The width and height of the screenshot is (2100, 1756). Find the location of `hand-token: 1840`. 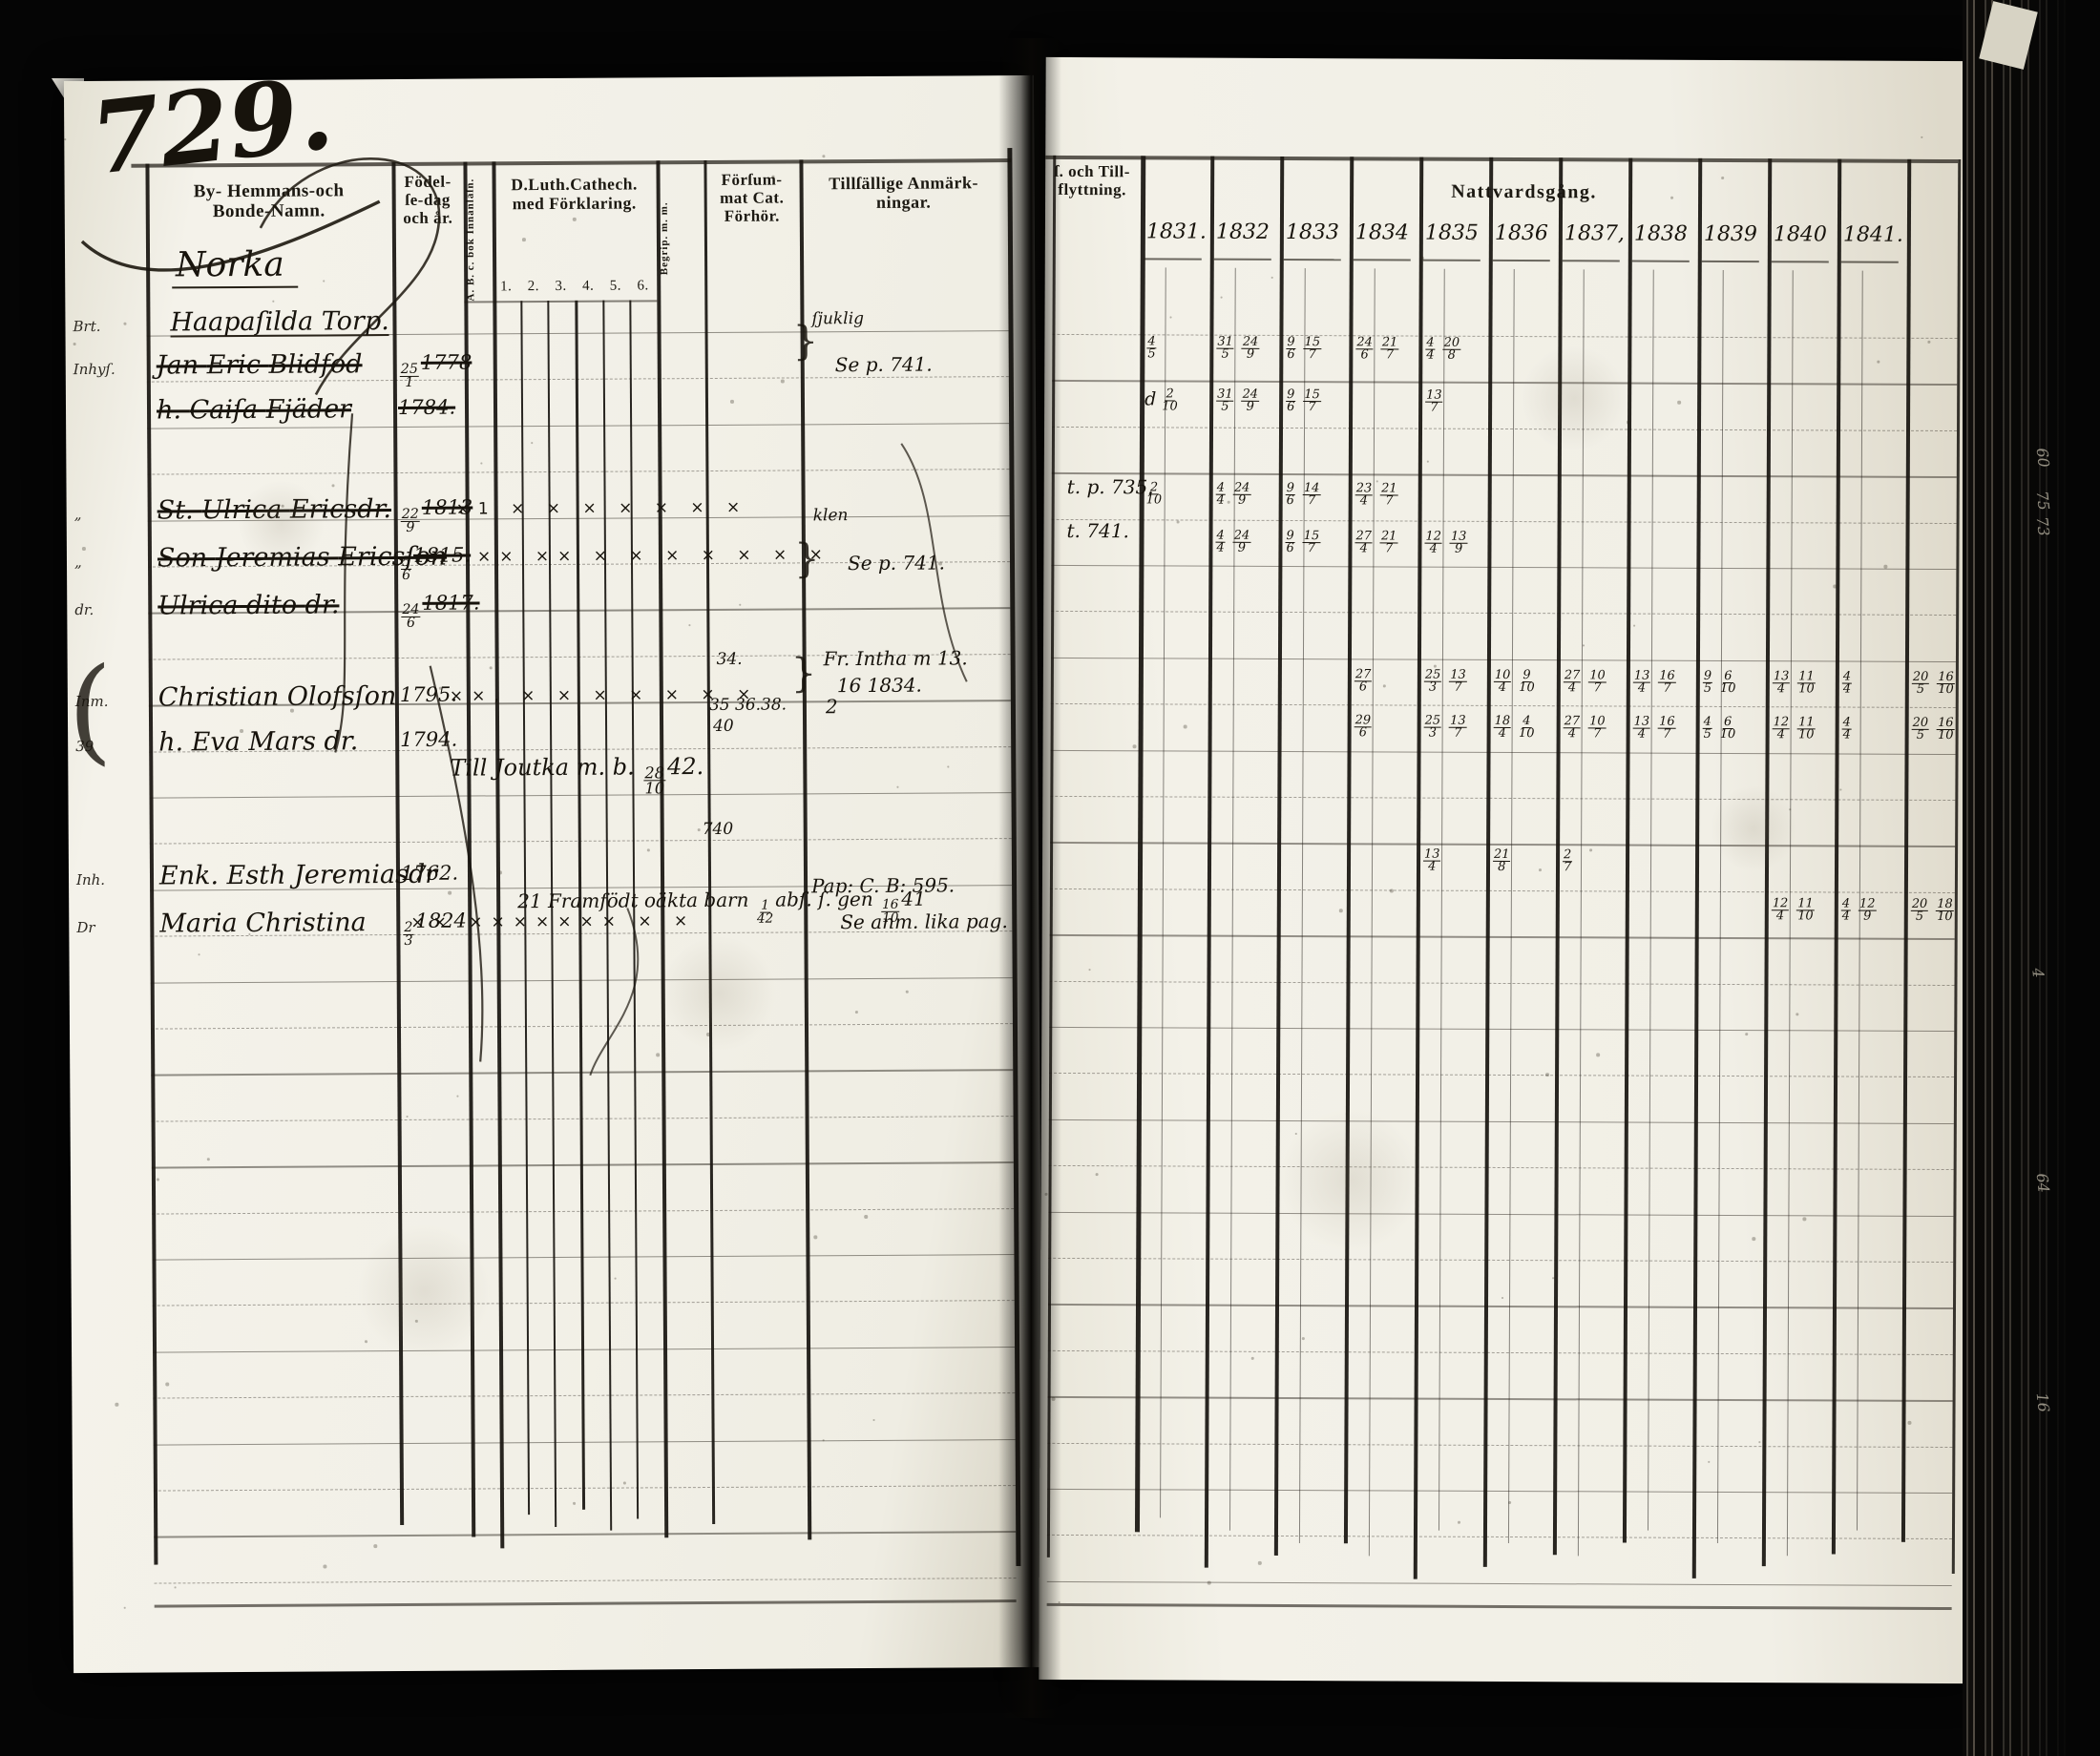

hand-token: 1840 is located at coordinates (1800, 235).